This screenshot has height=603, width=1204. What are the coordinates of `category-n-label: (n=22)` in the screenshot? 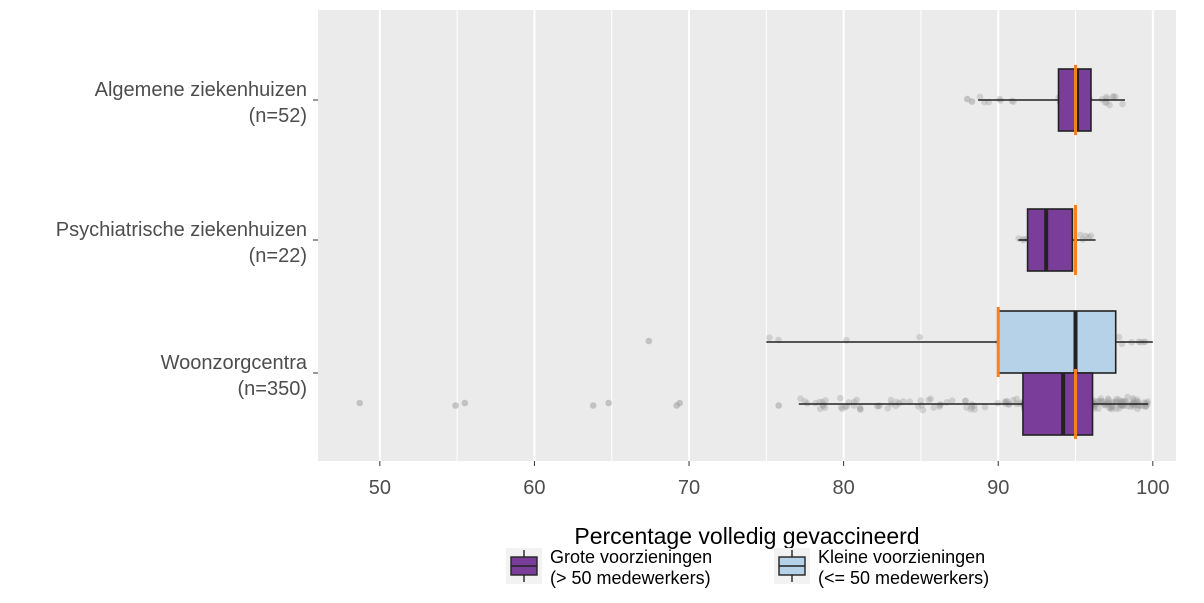 It's located at (278, 256).